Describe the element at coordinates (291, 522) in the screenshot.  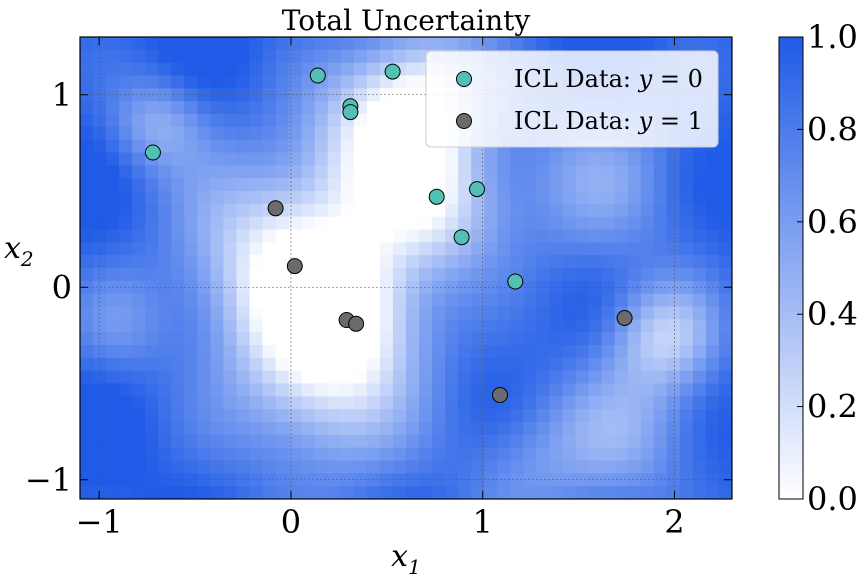
I see `x-tick-label: 0` at that location.